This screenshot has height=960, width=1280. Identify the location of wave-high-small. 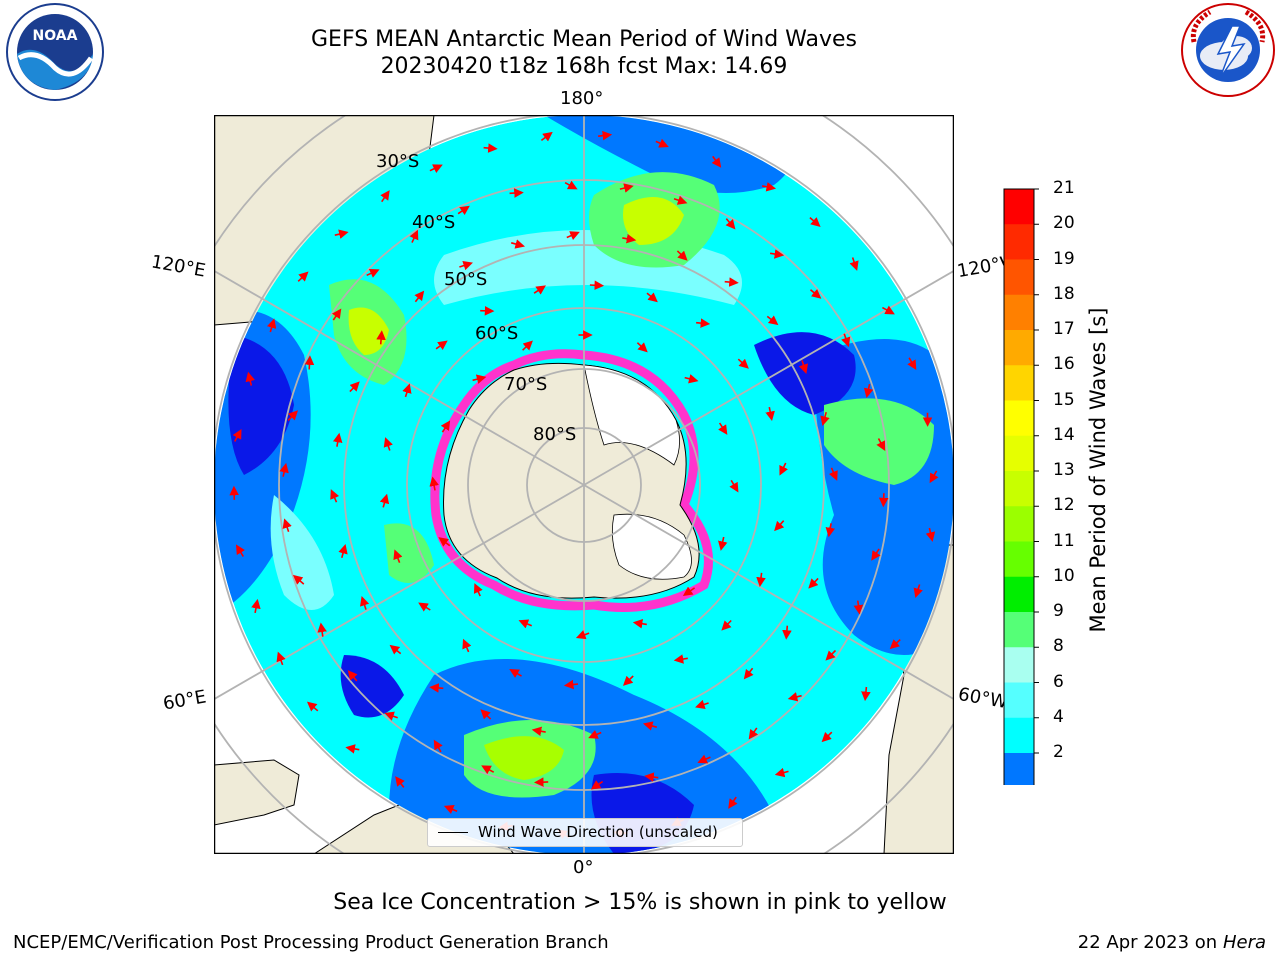
(409, 553).